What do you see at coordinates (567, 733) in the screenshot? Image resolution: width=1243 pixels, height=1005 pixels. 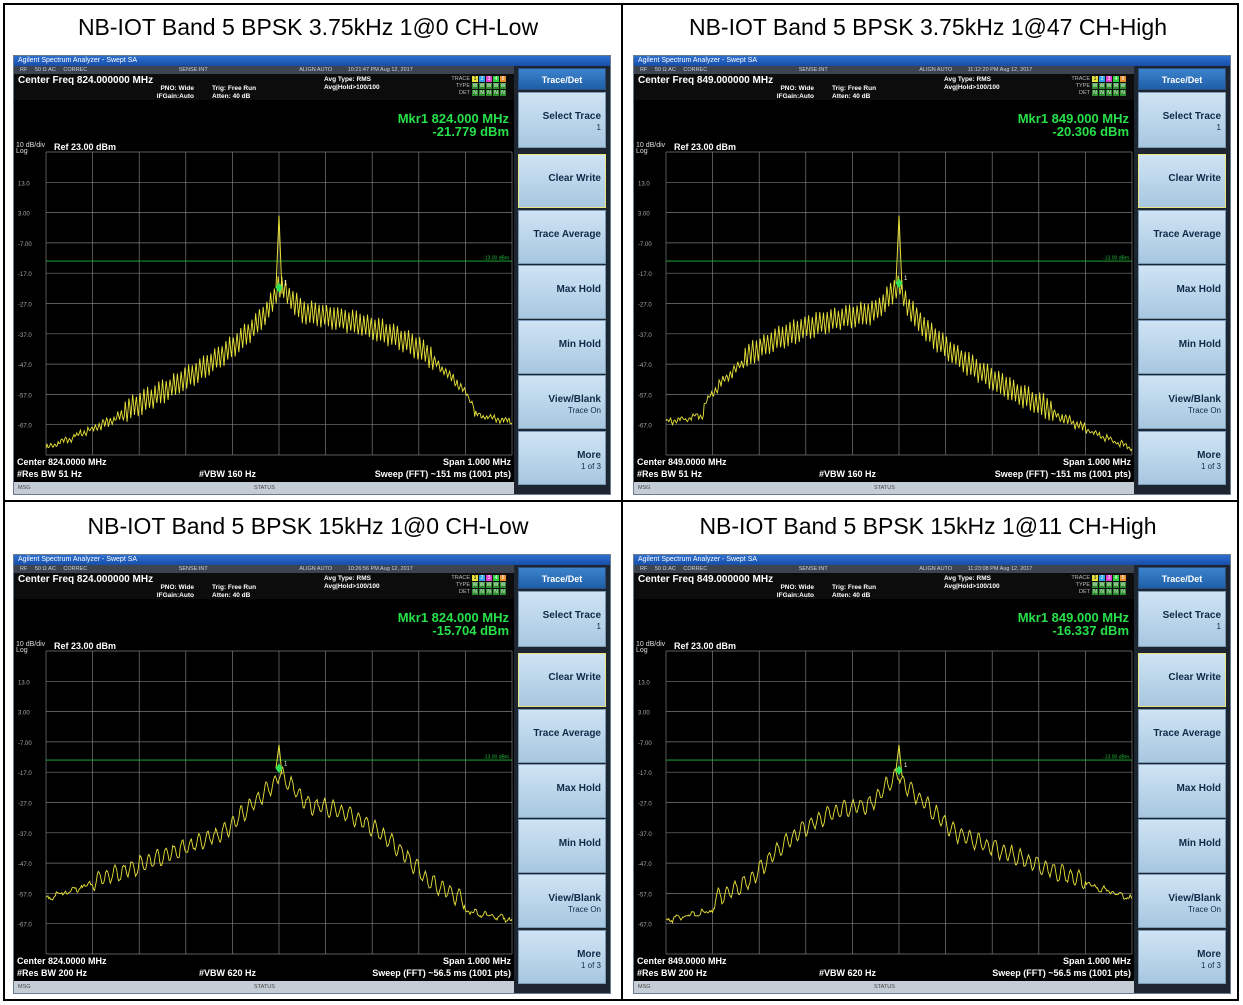 I see `trace-average-label: Trace Average` at bounding box center [567, 733].